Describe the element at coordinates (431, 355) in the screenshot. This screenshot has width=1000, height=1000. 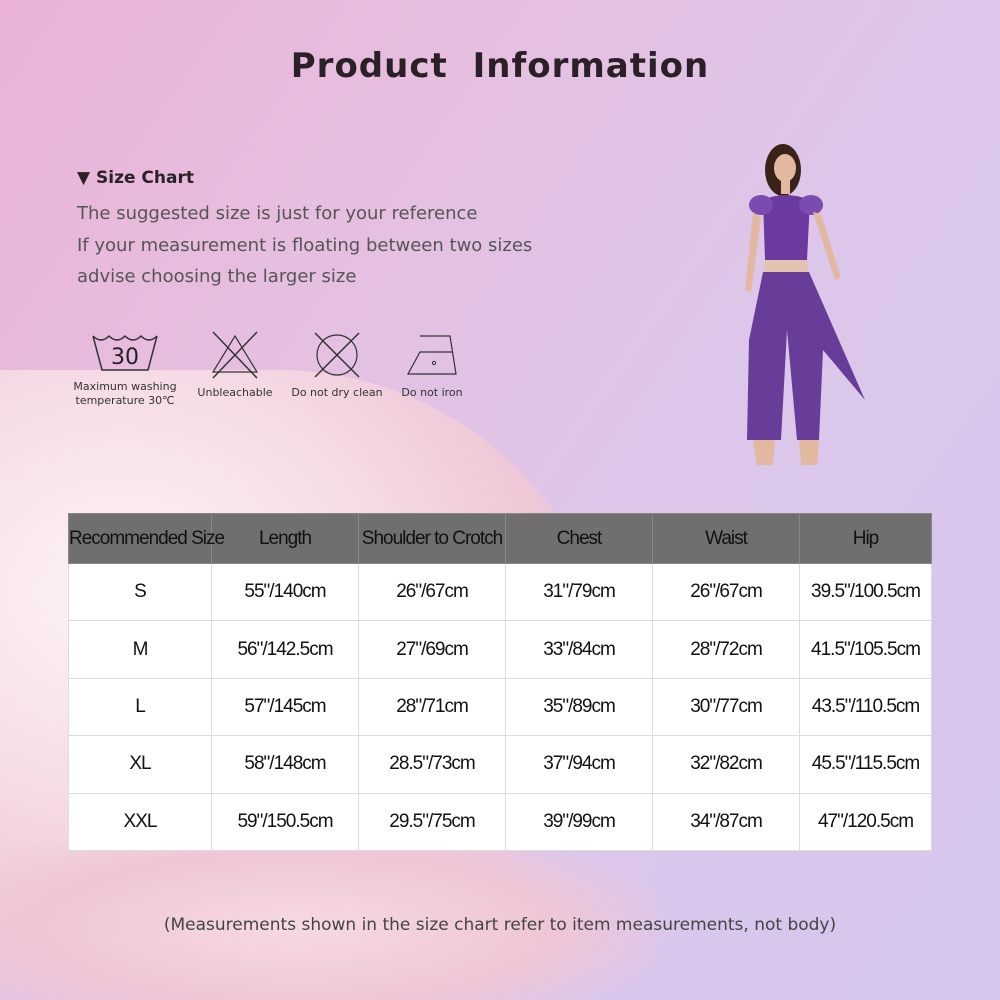
I see `no-iron-icon` at that location.